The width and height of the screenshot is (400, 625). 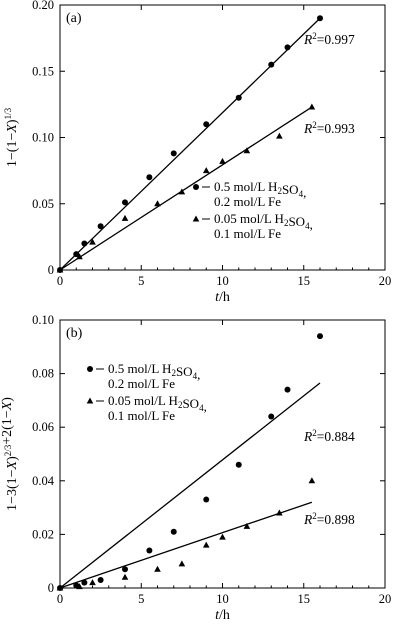 I want to click on y-axis-label: 1−3(1−X)2/3+2(1−X), so click(x=10, y=454).